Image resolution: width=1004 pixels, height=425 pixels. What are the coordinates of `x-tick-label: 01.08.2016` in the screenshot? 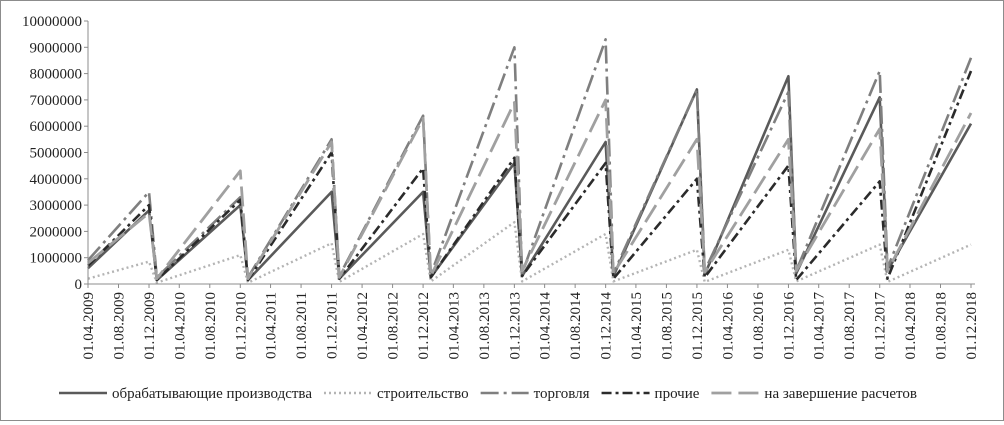 It's located at (759, 326).